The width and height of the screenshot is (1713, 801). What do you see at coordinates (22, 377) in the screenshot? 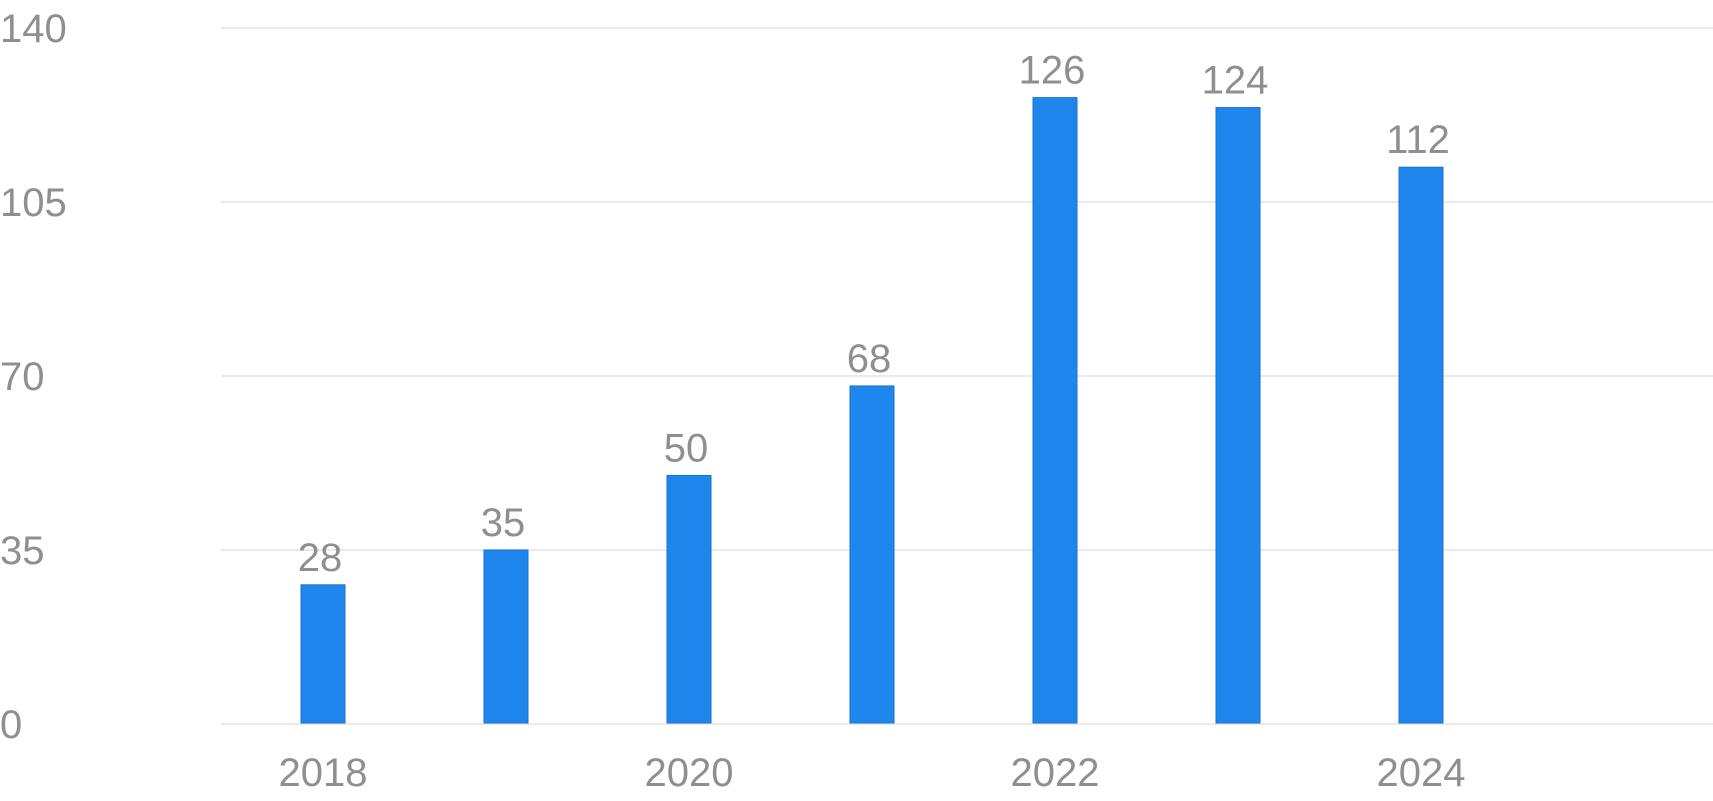
I see `y-tick-label: 70` at bounding box center [22, 377].